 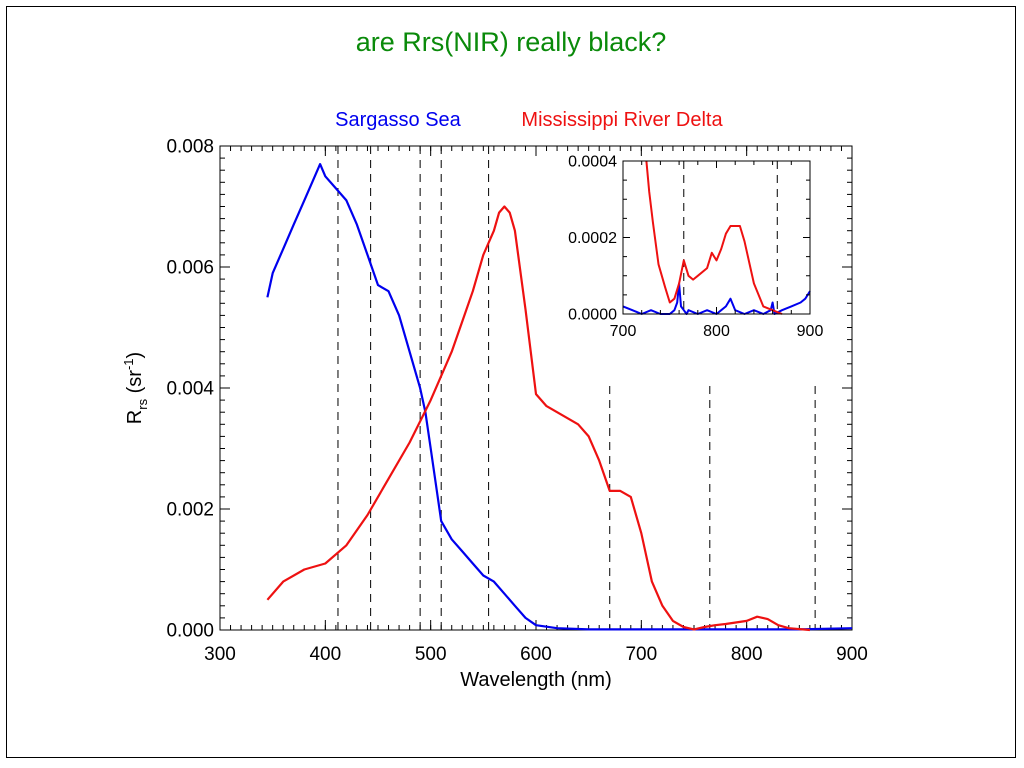 What do you see at coordinates (592, 315) in the screenshot?
I see `y-tick-label: 0.0000` at bounding box center [592, 315].